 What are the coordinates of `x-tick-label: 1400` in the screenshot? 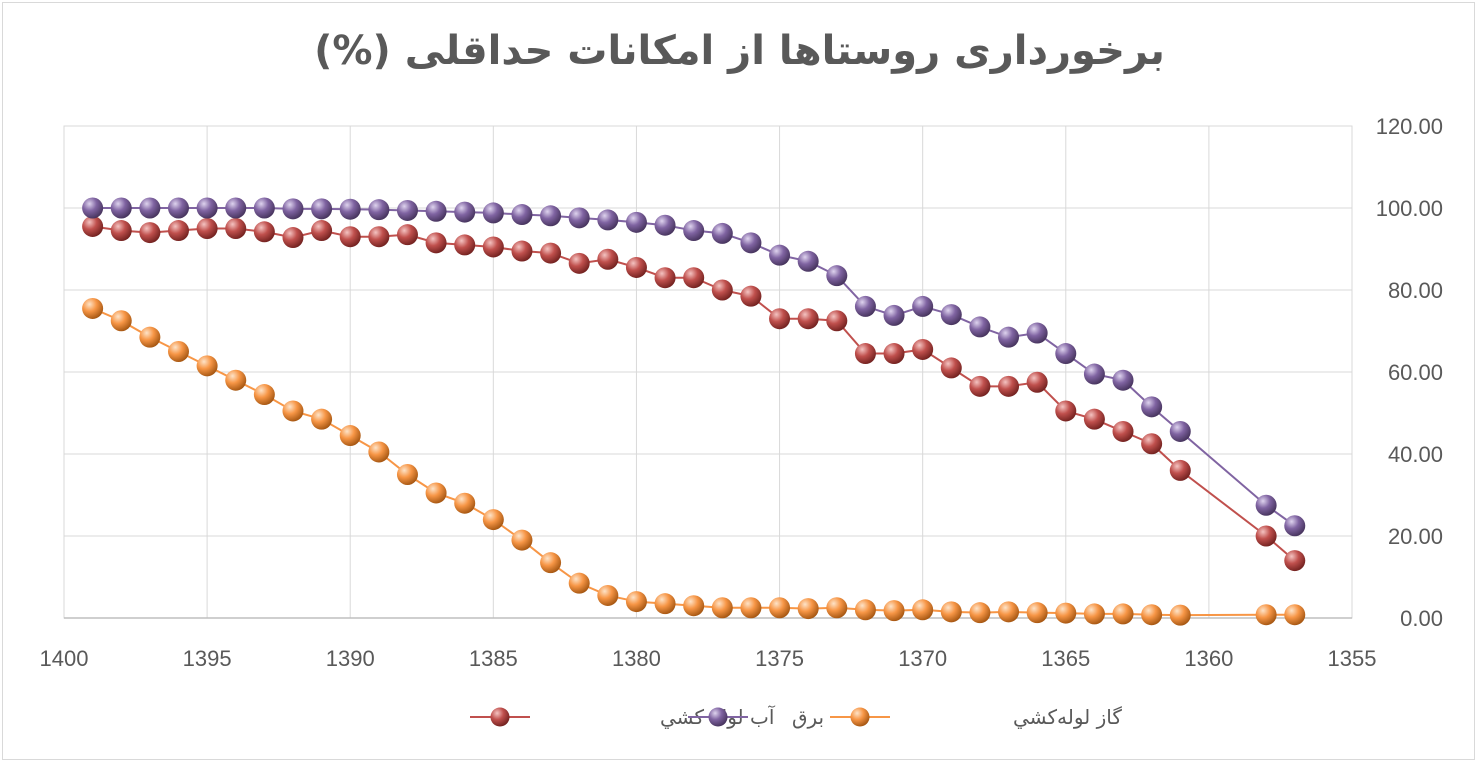 It's located at (64, 658).